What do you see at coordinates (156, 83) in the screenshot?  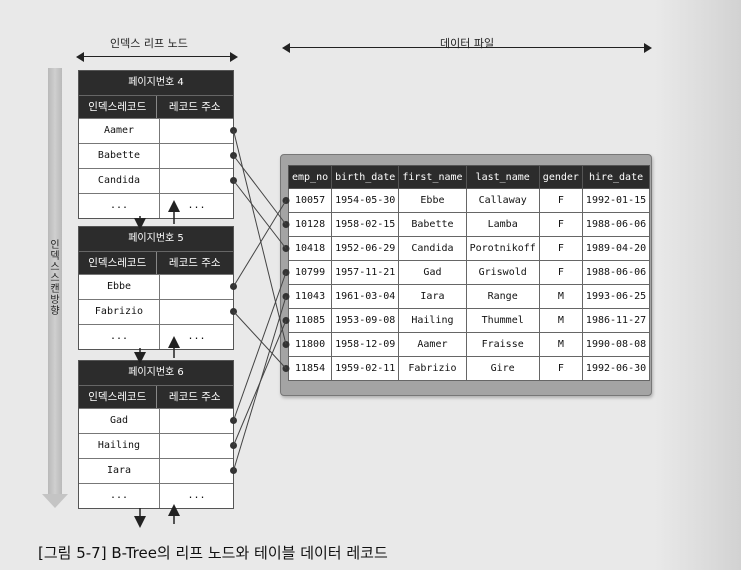 I see `page-title: 페이지번호 4` at bounding box center [156, 83].